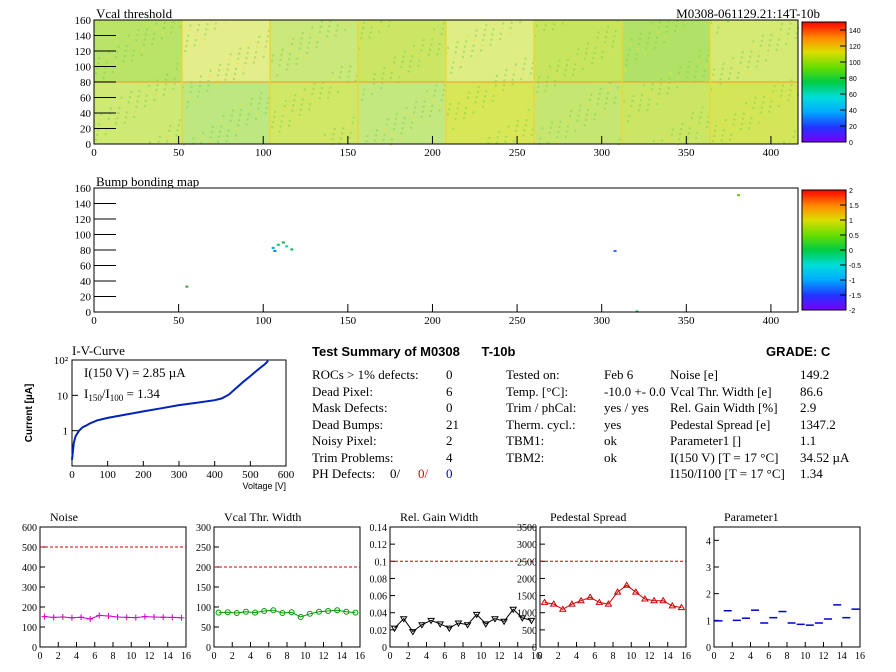 The width and height of the screenshot is (896, 672). What do you see at coordinates (343, 391) in the screenshot?
I see `summary-left-label: Dead Pixel:` at bounding box center [343, 391].